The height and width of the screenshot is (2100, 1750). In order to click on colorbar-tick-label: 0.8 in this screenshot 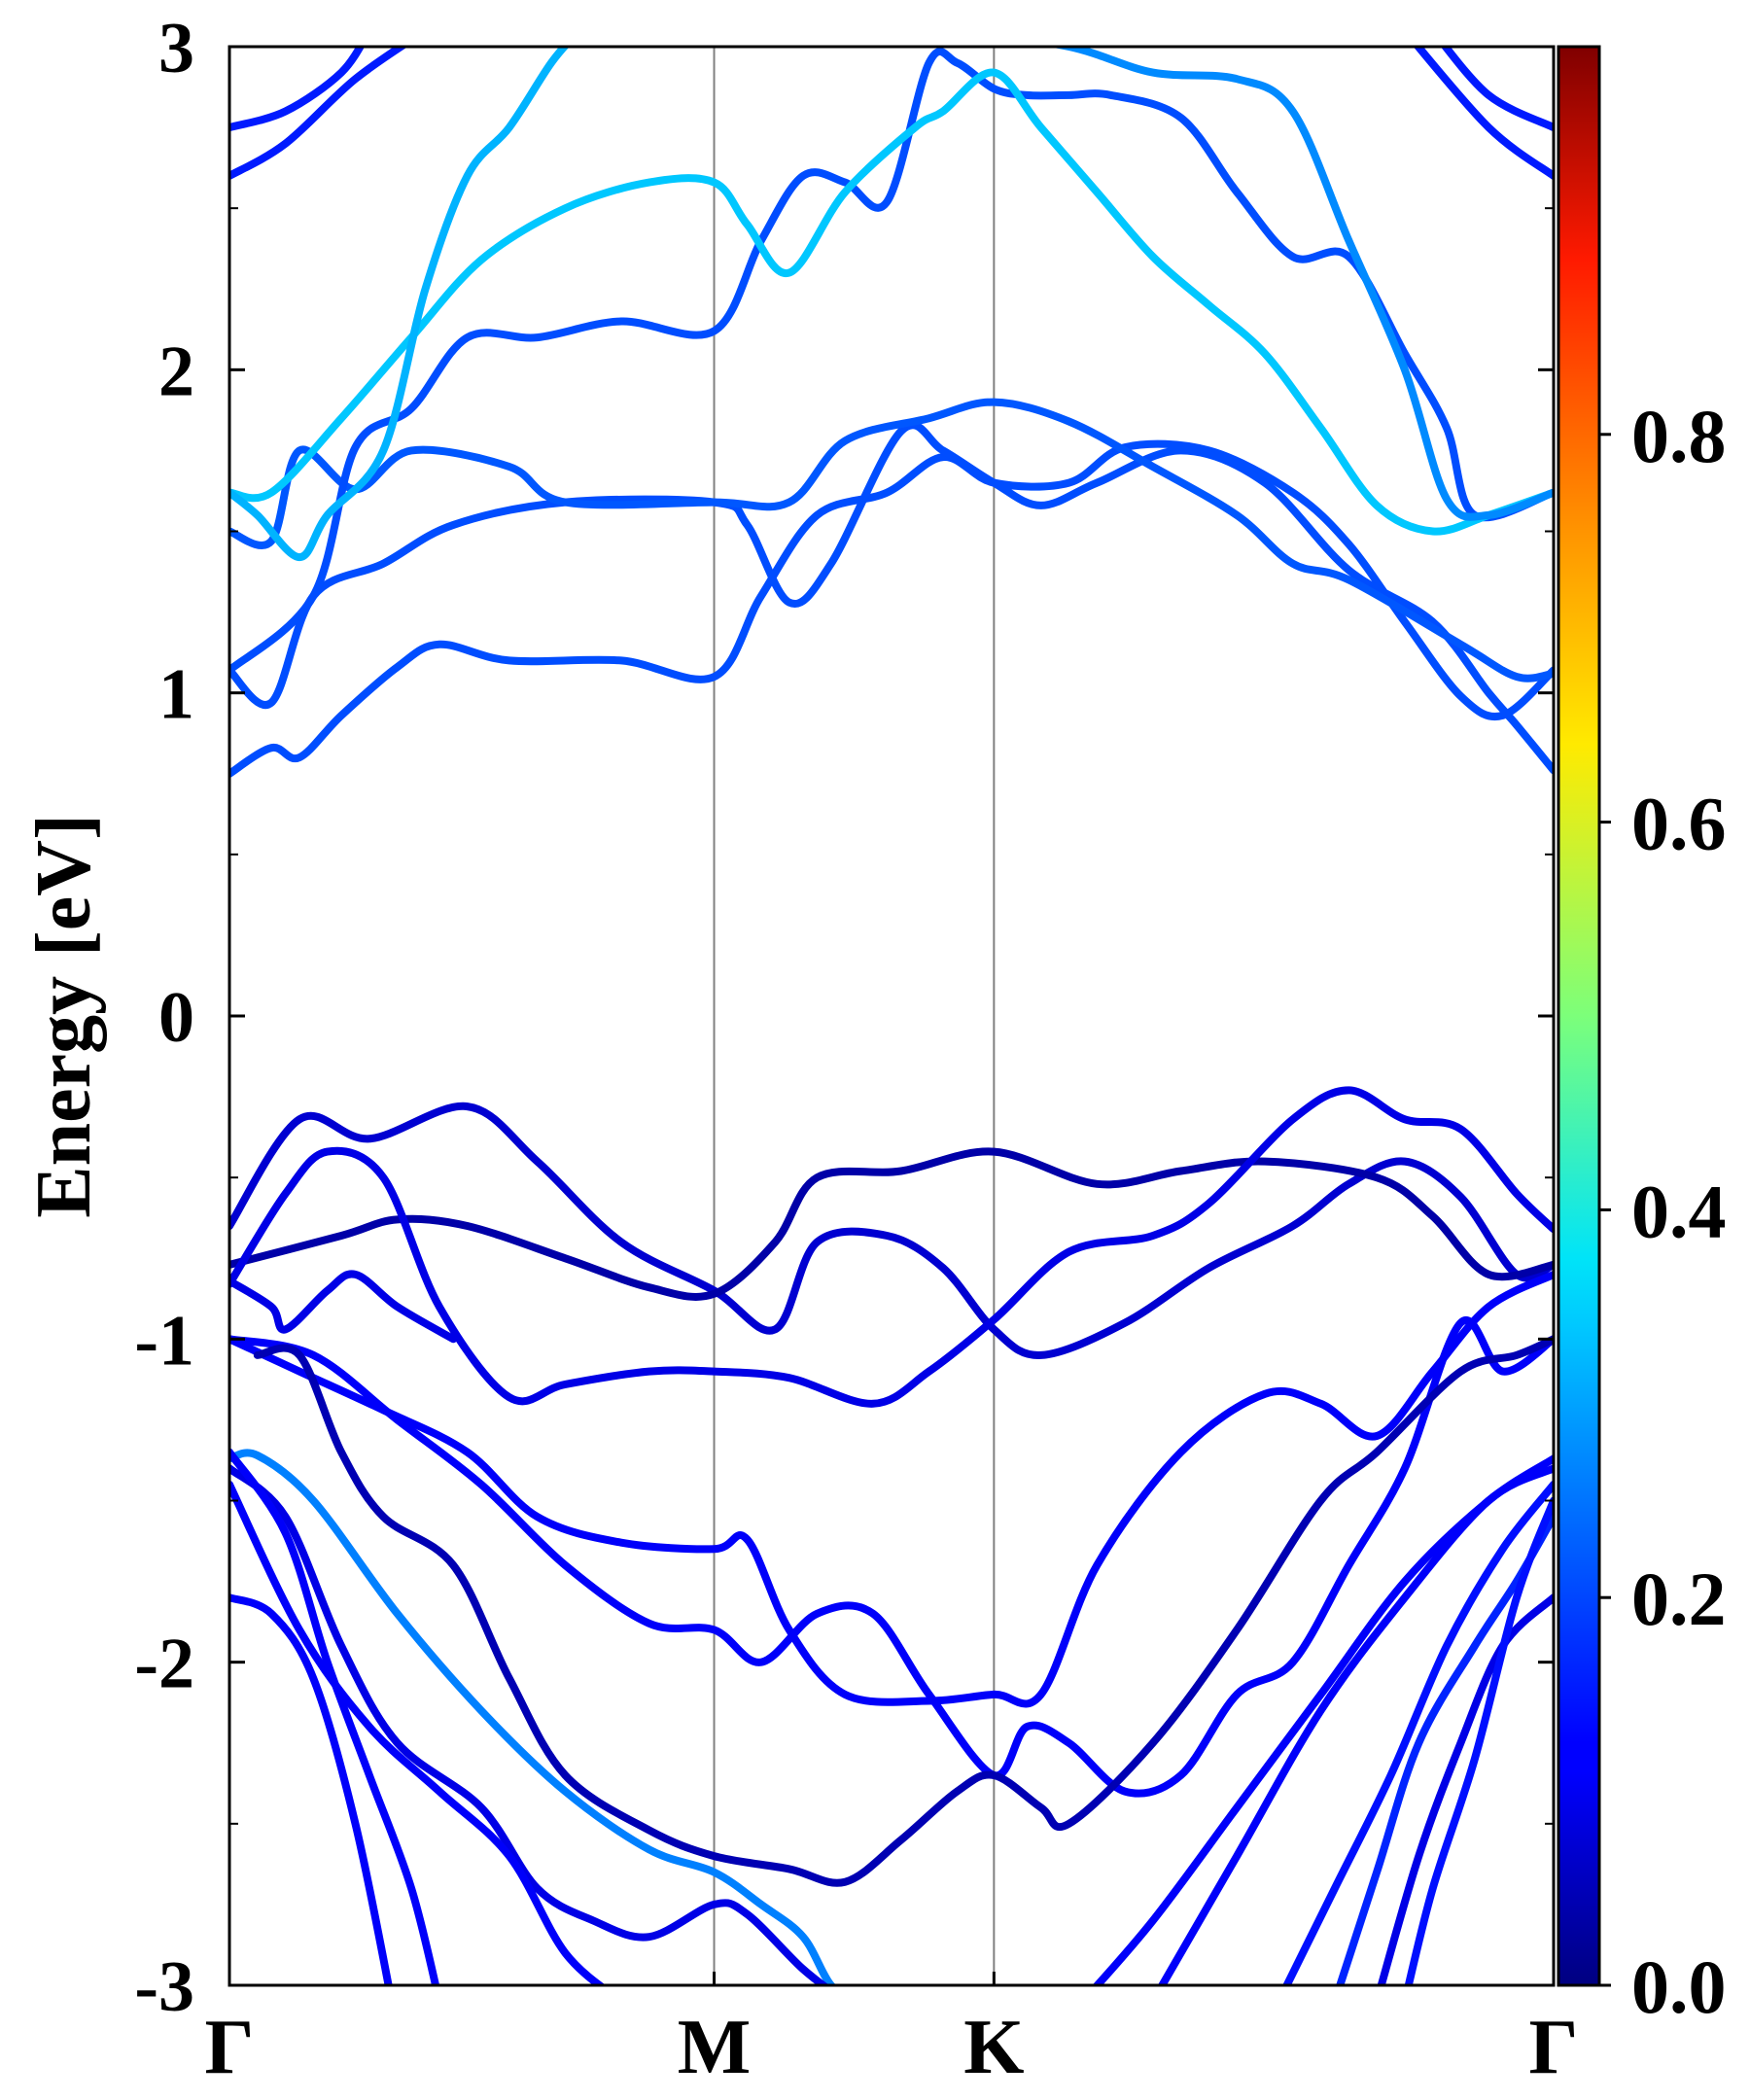, I will do `click(1679, 436)`.